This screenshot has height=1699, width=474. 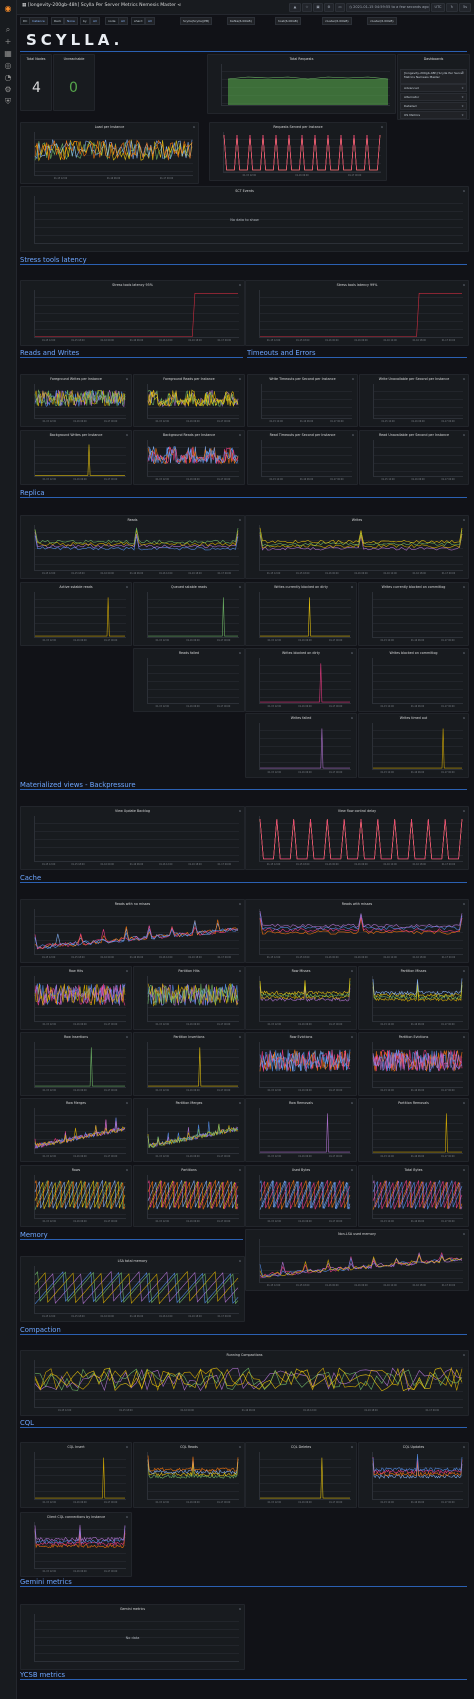 What do you see at coordinates (433, 88) in the screenshot?
I see `dashboard-link-2: Advanced ★` at bounding box center [433, 88].